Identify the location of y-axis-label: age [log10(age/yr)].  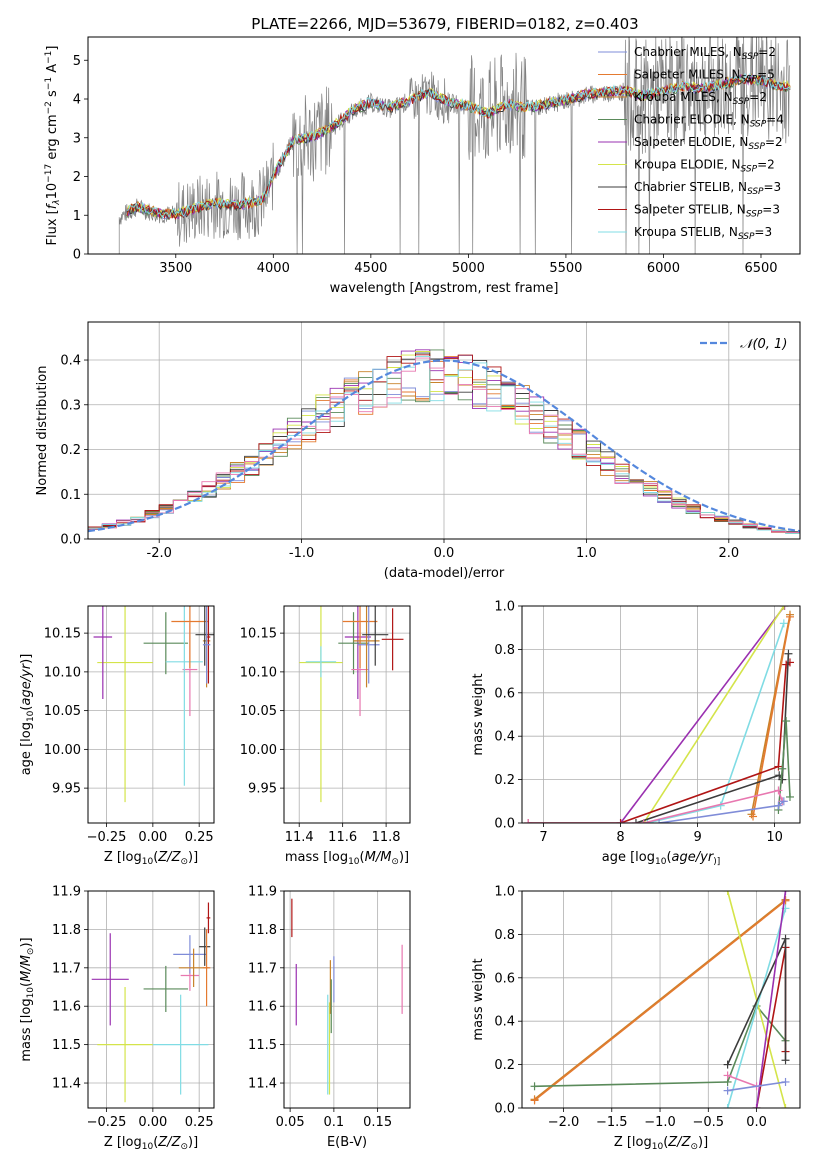
(27, 715).